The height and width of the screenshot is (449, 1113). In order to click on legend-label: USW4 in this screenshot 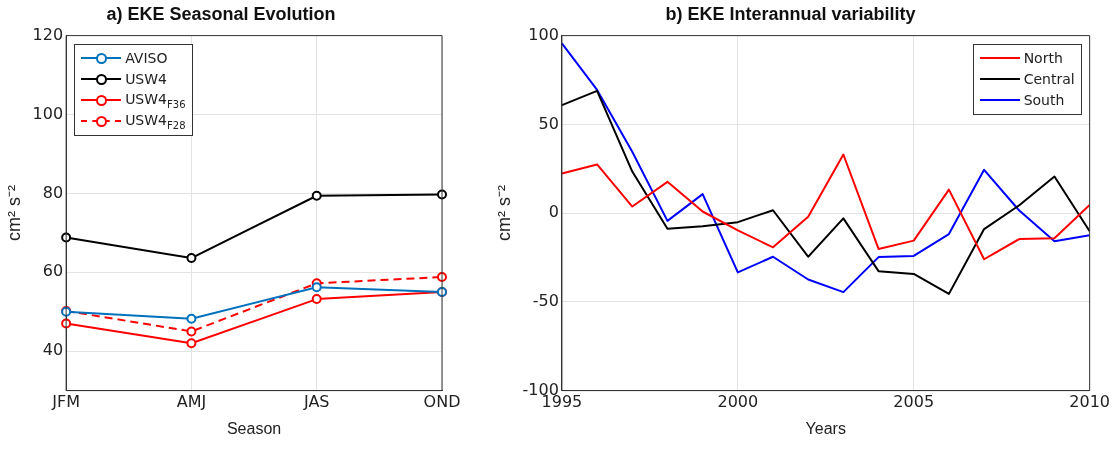, I will do `click(146, 79)`.